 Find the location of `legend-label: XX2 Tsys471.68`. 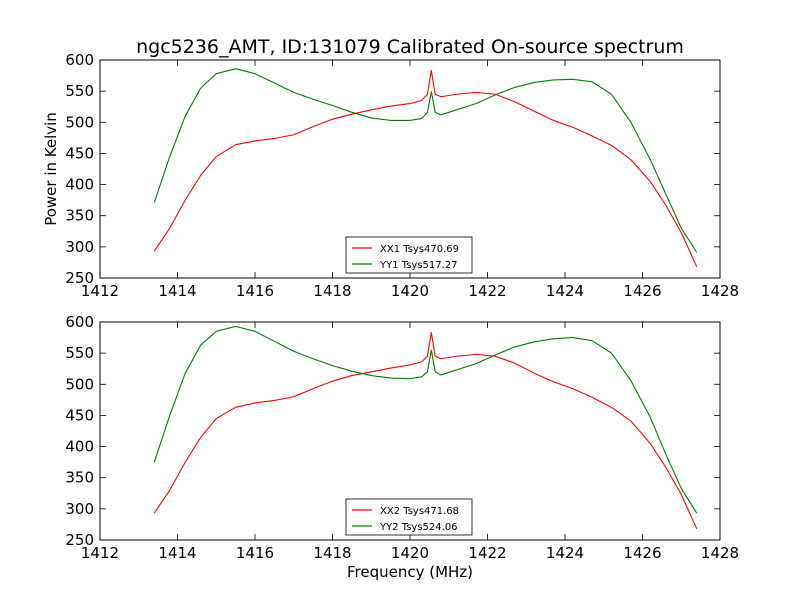

legend-label: XX2 Tsys471.68 is located at coordinates (419, 511).